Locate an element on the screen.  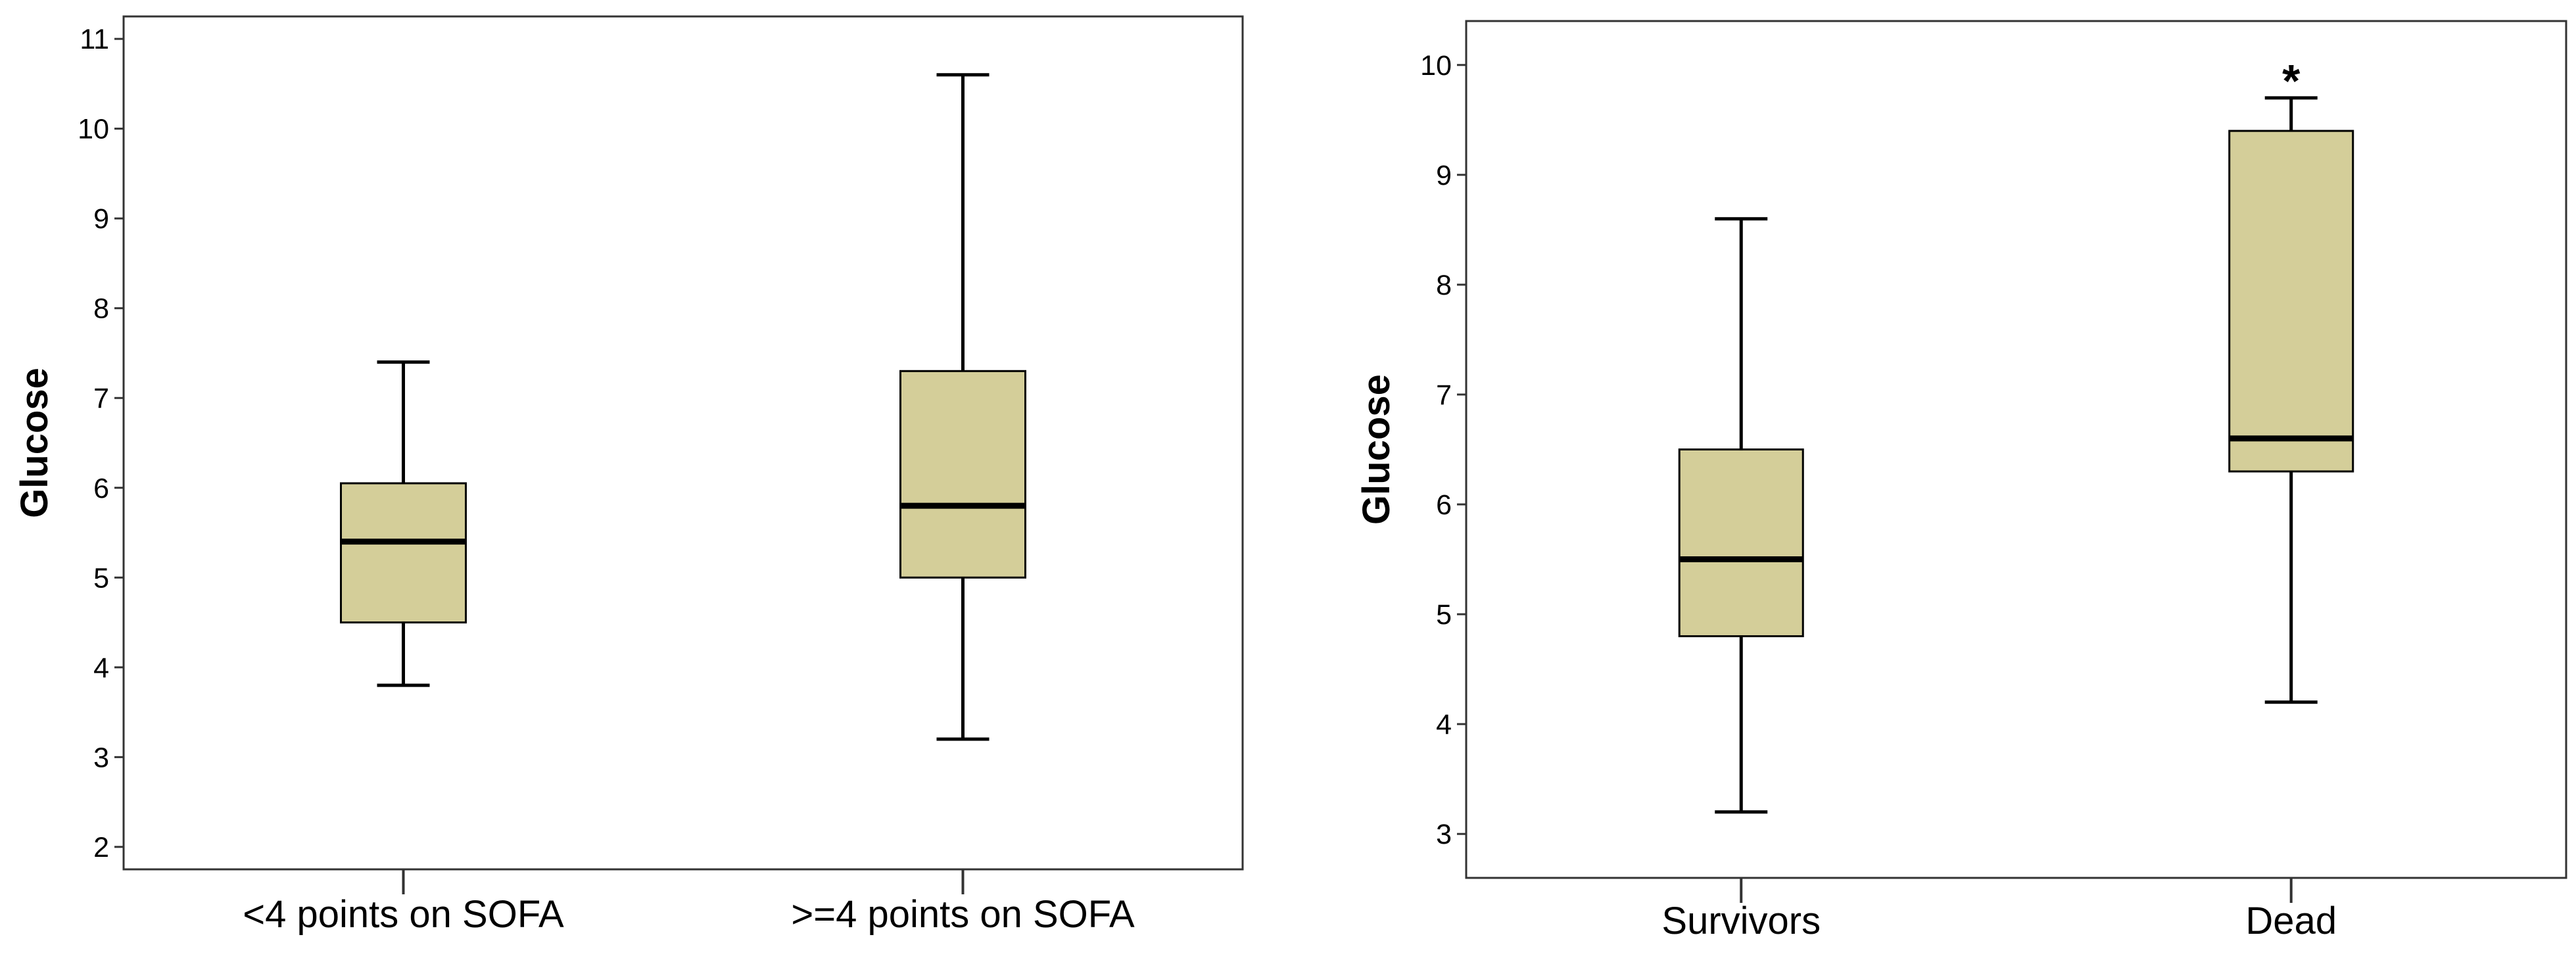
outlier-marker: * is located at coordinates (2292, 81).